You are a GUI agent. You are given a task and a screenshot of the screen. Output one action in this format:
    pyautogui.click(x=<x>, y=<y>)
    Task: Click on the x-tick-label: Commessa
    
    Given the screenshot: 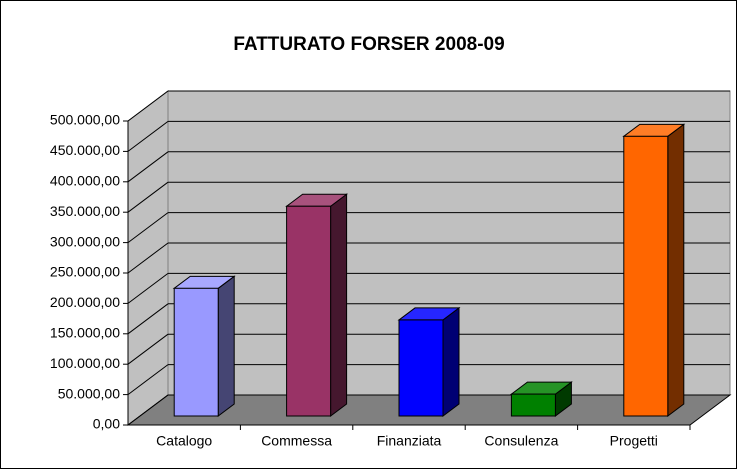 What is the action you would take?
    pyautogui.click(x=296, y=441)
    